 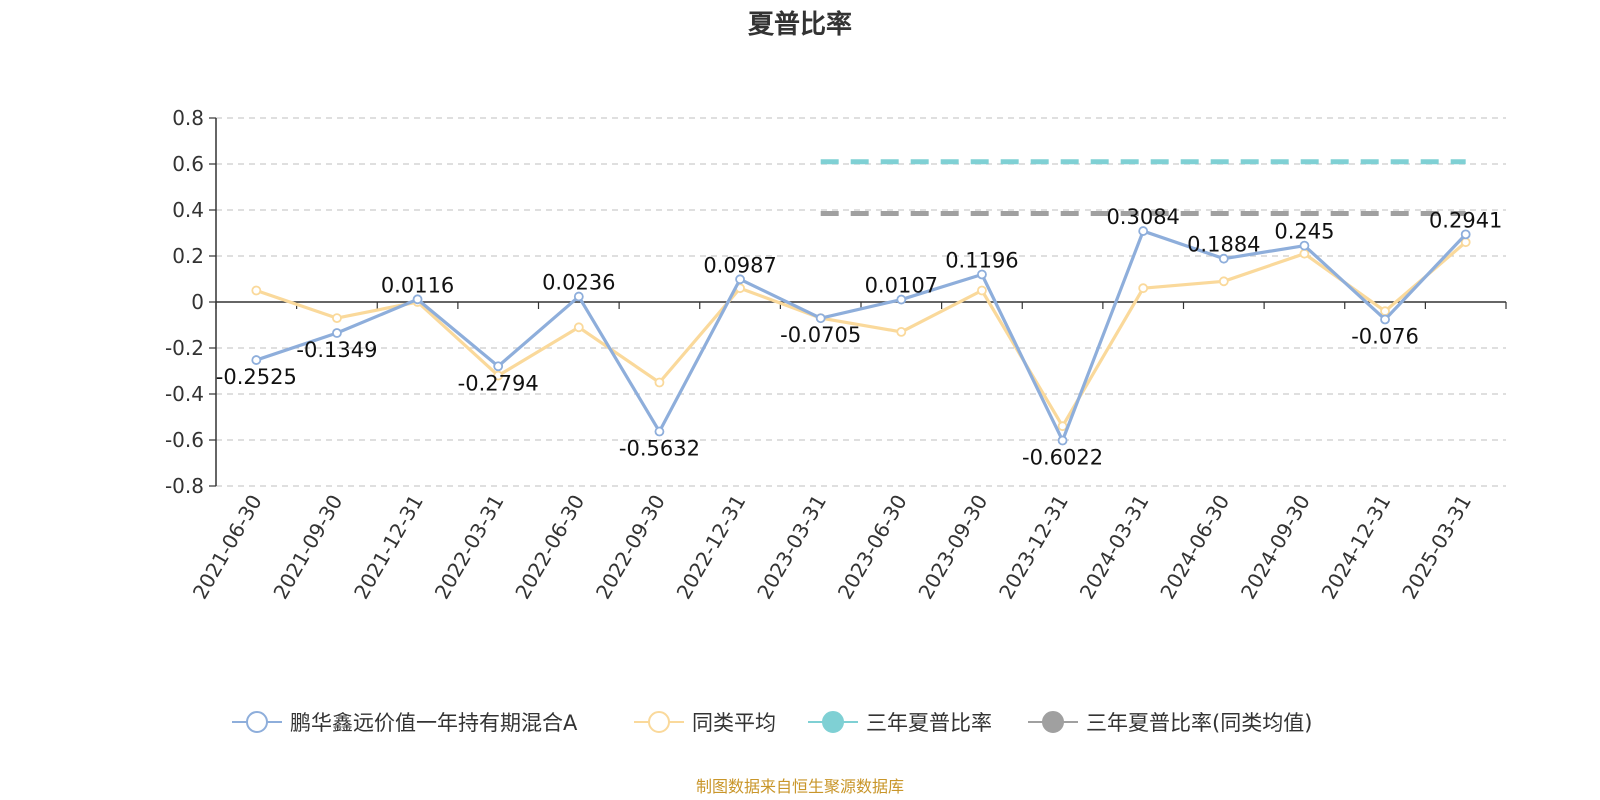 I want to click on x-tick-label: 2022-03-31, so click(x=469, y=547).